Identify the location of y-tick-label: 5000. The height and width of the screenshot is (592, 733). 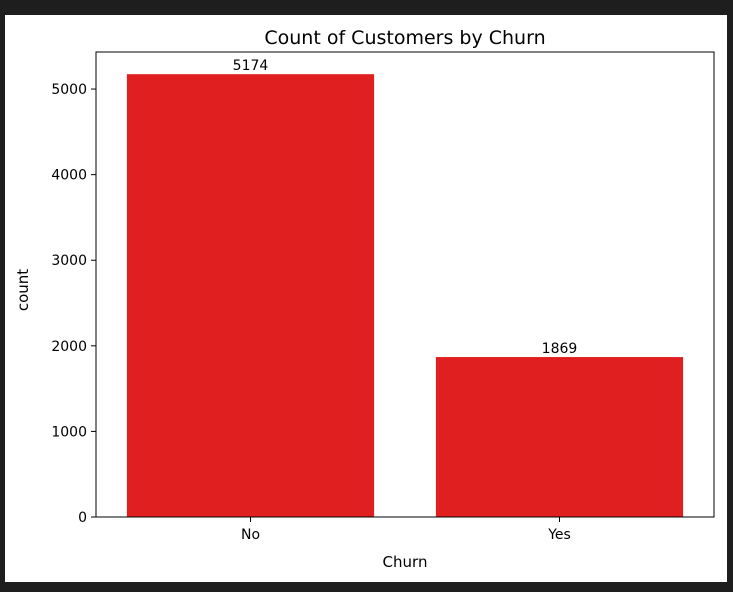
(69, 90).